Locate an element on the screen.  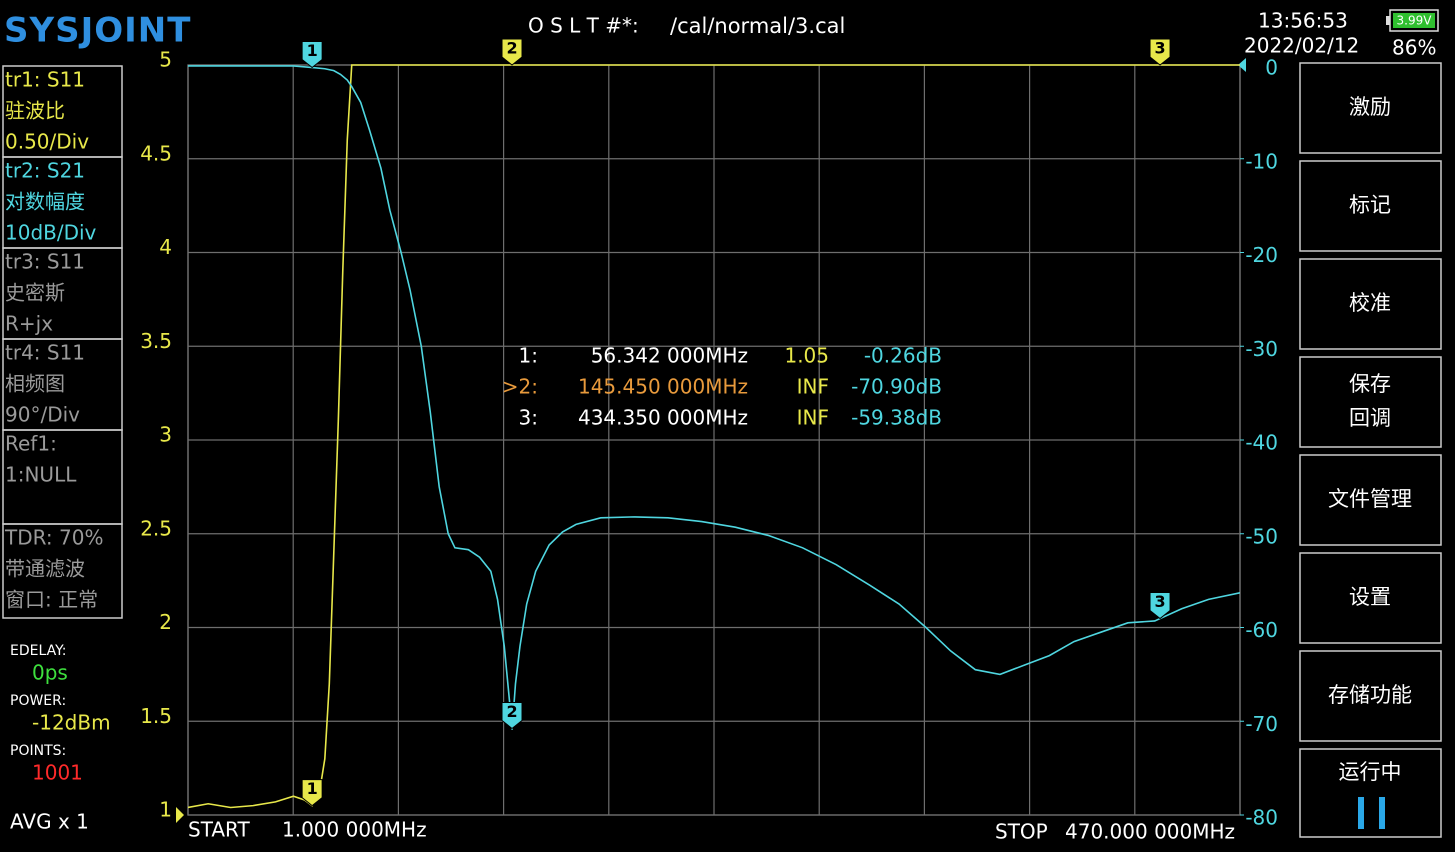
y2-tick-label: -80 is located at coordinates (1261, 818).